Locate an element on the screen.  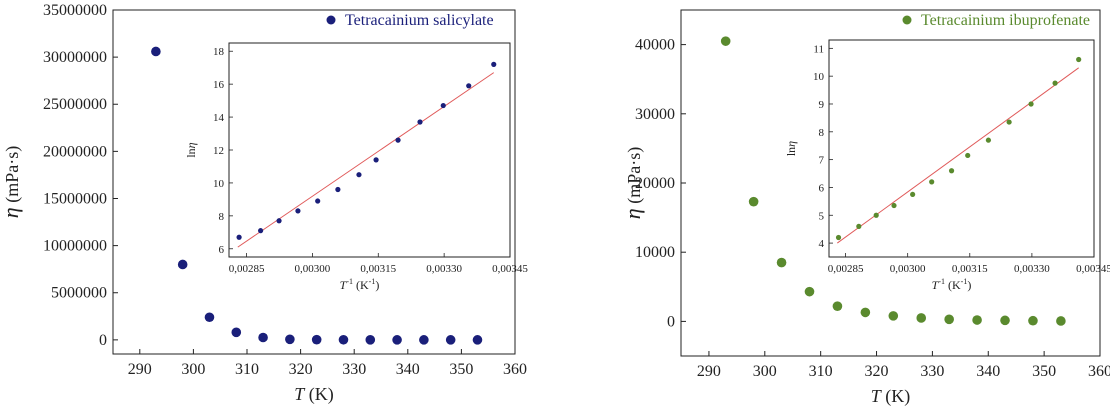
inset-x-unit-sup: -1 is located at coordinates (964, 281).